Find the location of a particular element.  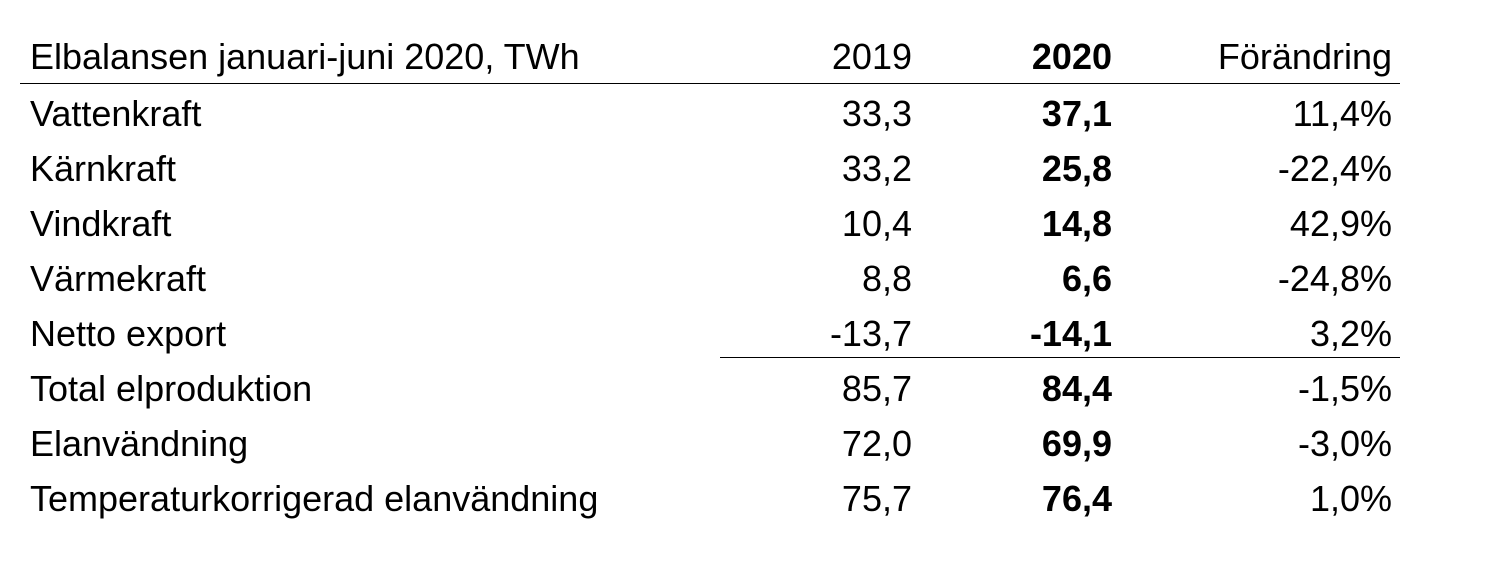

row-value-2020: 37,1 is located at coordinates (1076, 113).